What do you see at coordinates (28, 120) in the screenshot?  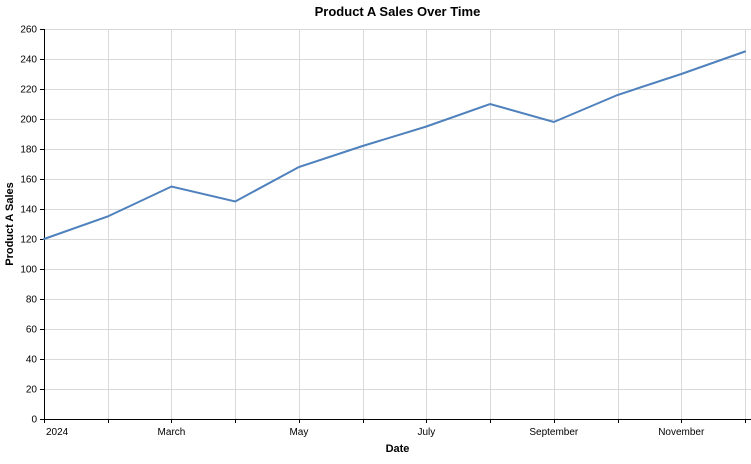 I see `y-tick-label: 200` at bounding box center [28, 120].